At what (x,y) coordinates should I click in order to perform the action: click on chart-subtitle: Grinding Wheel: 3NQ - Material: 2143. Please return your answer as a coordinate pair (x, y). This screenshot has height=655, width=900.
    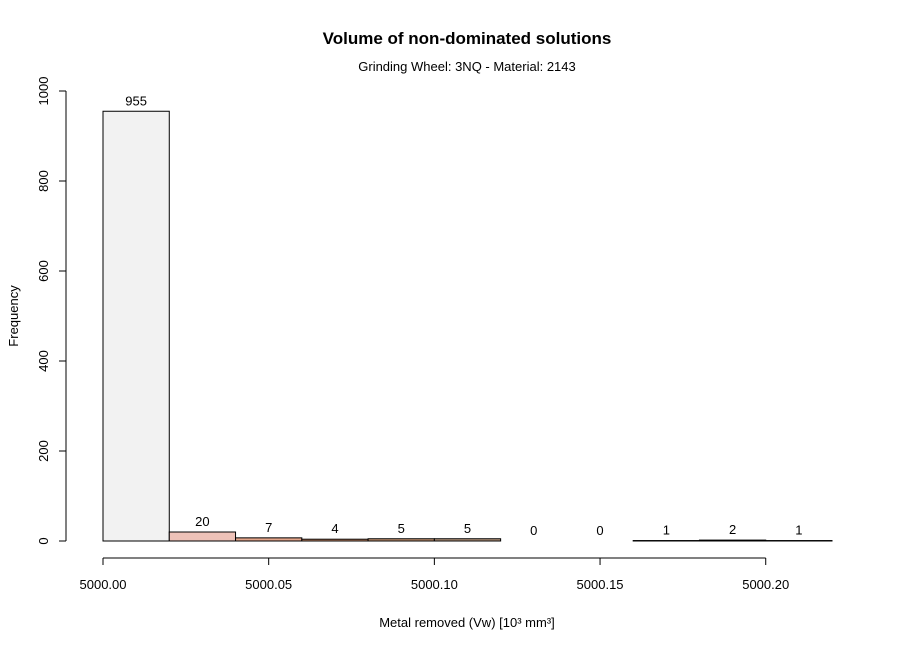
    Looking at the image, I should click on (466, 66).